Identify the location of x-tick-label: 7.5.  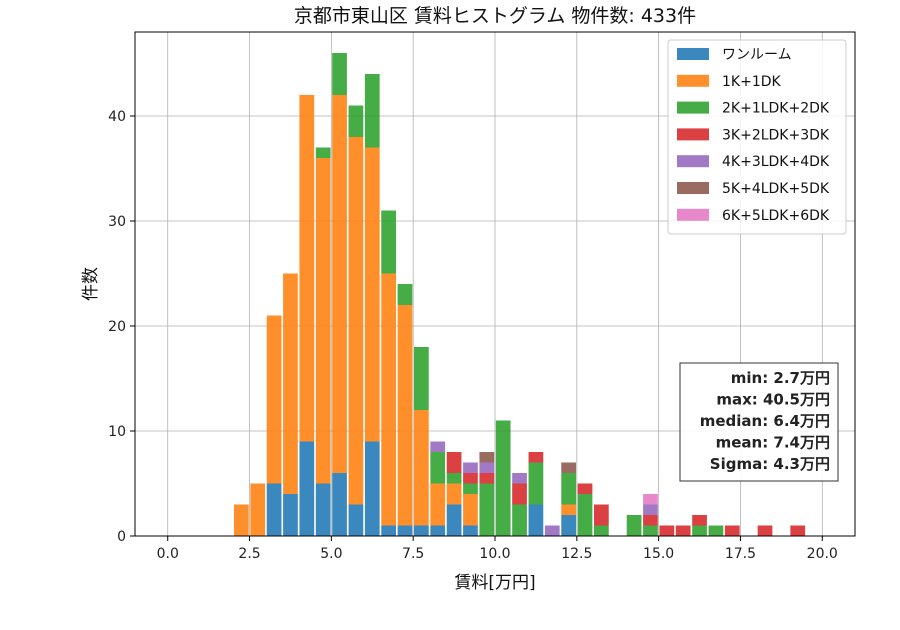
(413, 554).